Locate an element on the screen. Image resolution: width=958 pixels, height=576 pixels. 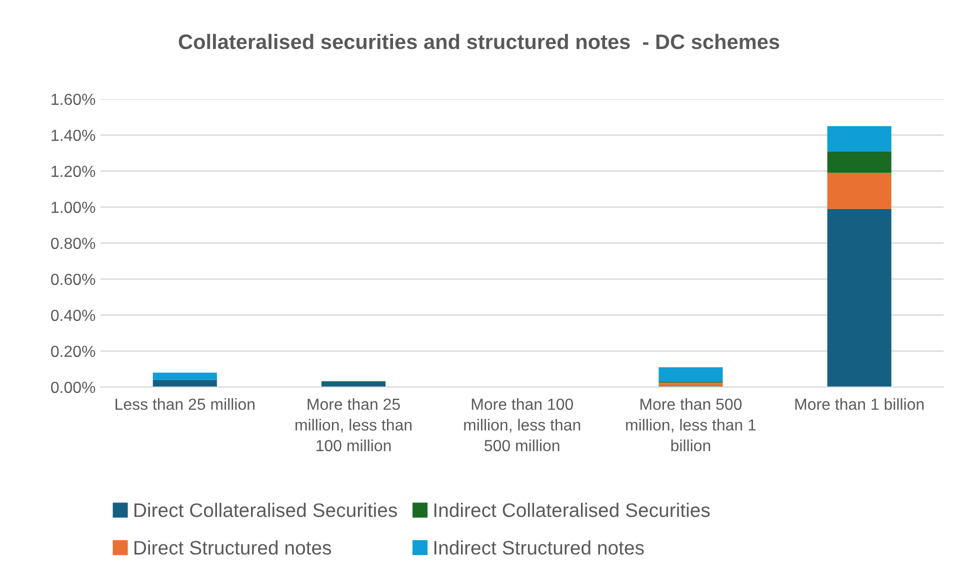
y-tick-label: 0.60% is located at coordinates (73, 280).